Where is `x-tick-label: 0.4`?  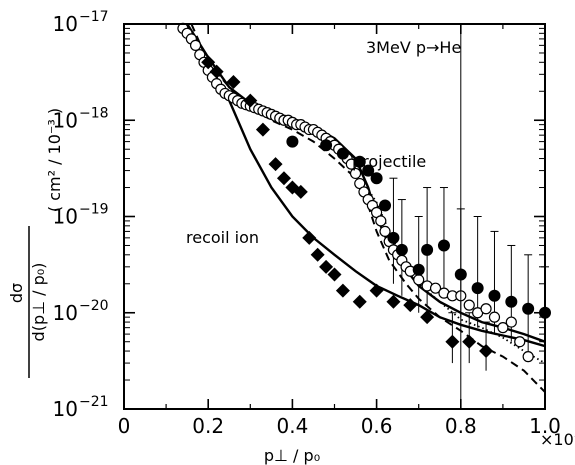
x-tick-label: 0.4 is located at coordinates (292, 426).